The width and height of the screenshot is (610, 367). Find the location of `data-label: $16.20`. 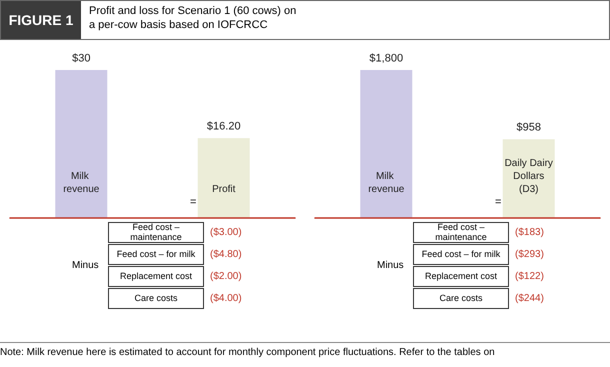

data-label: $16.20 is located at coordinates (223, 126).